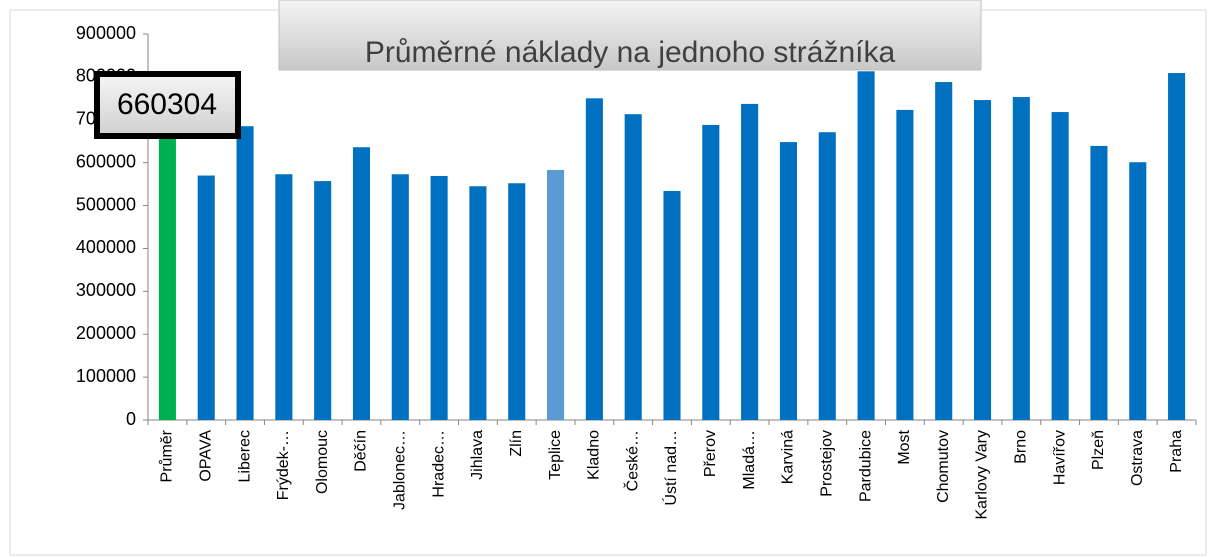  I want to click on x-tick-label: Liberec, so click(244, 456).